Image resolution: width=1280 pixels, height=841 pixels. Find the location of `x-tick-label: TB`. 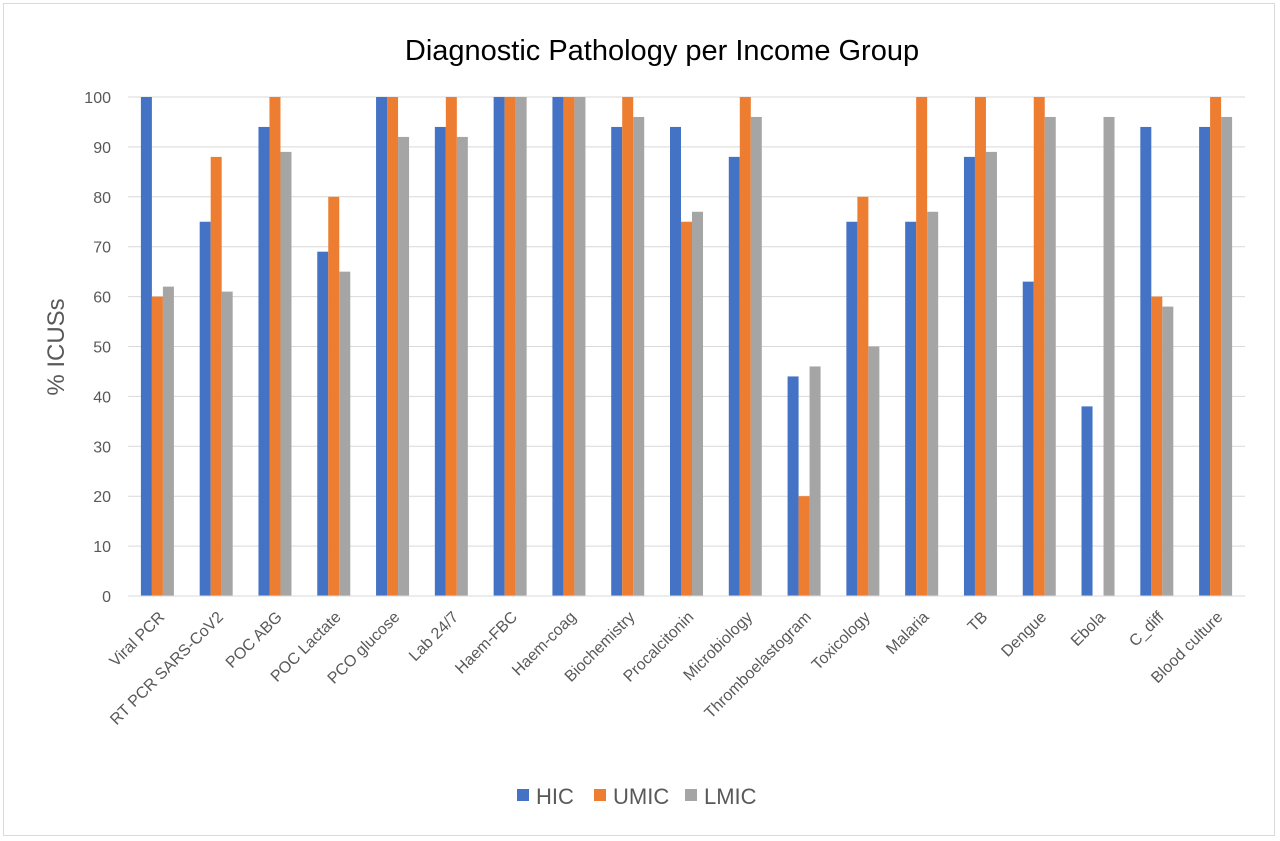

x-tick-label: TB is located at coordinates (978, 622).